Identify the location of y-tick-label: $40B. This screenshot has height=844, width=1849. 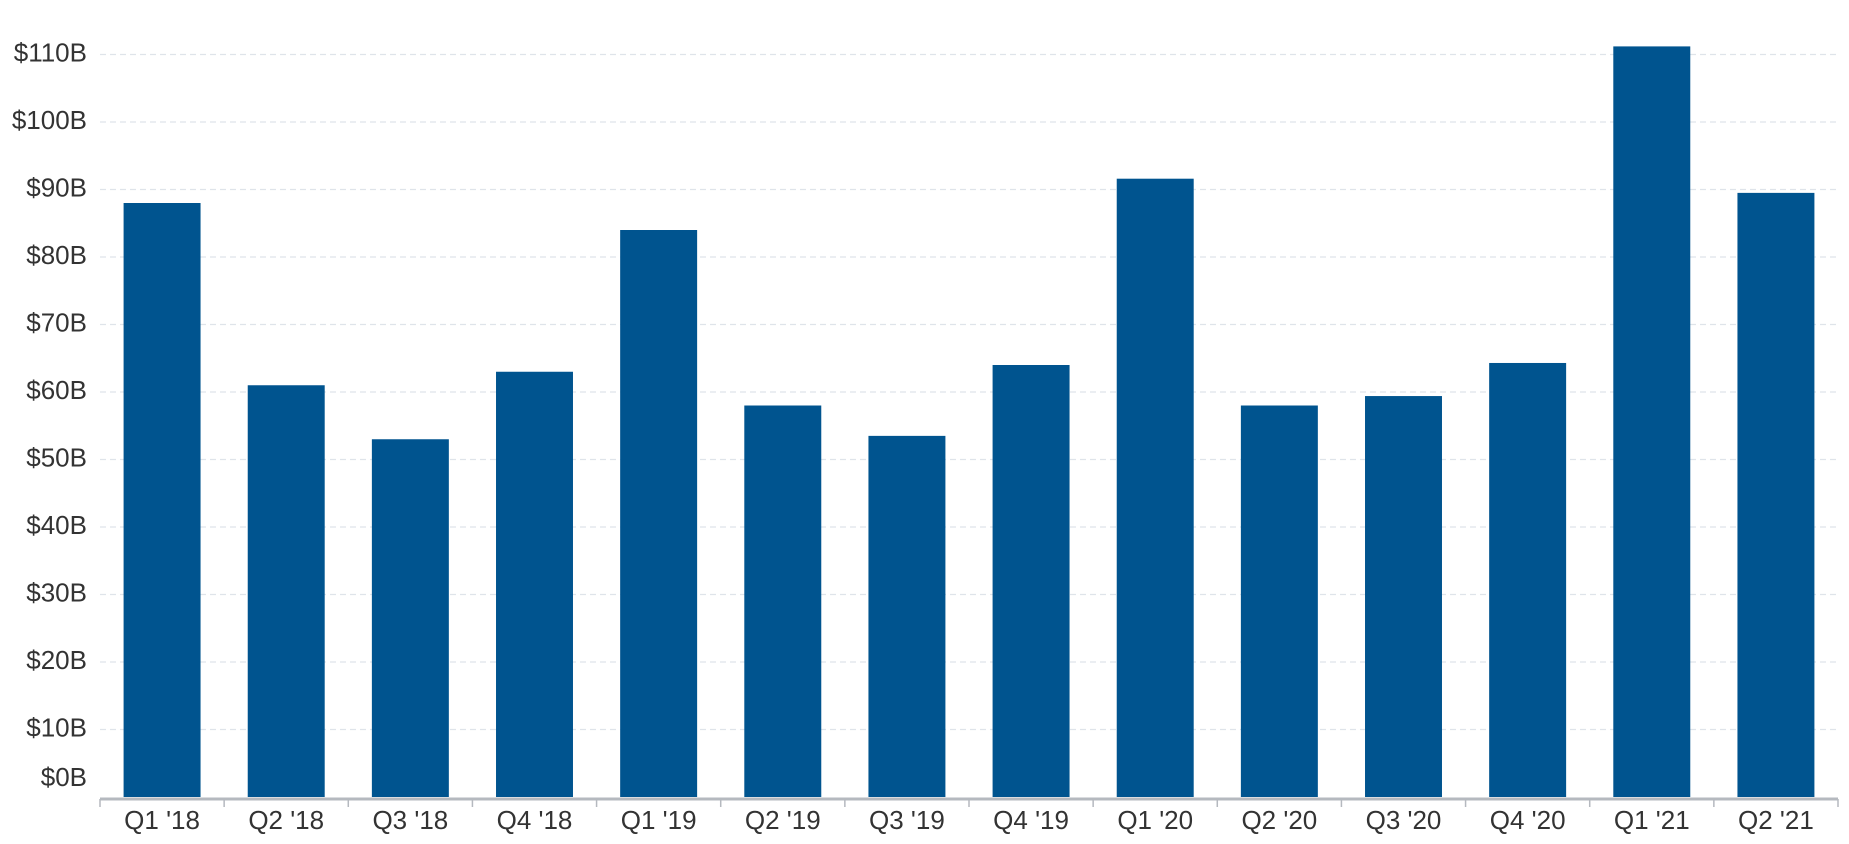
(56, 525).